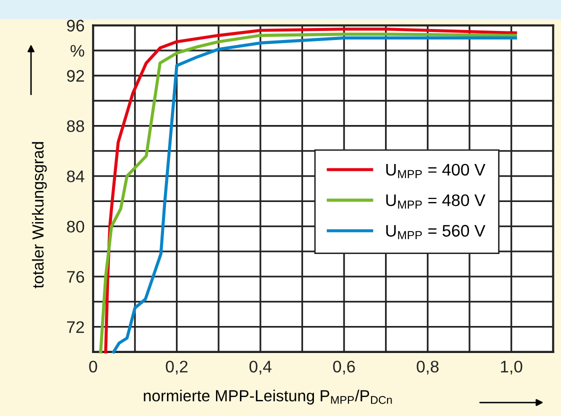  I want to click on x-tick-label: 1,0, so click(511, 367).